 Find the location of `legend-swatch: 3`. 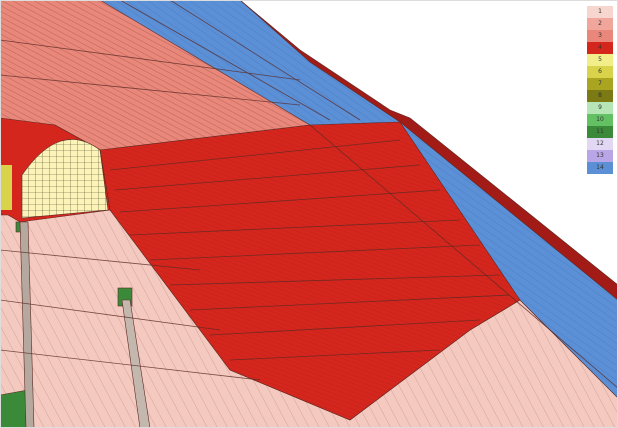

legend-swatch: 3 is located at coordinates (600, 36).